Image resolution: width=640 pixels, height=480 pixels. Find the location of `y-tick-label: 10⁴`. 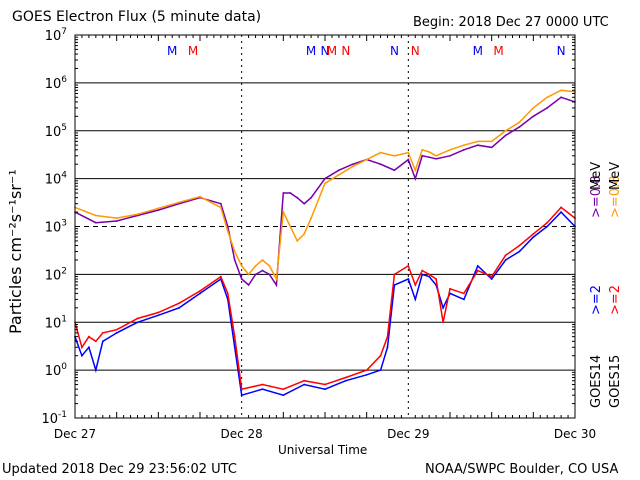

y-tick-label: 10⁴ is located at coordinates (56, 179).